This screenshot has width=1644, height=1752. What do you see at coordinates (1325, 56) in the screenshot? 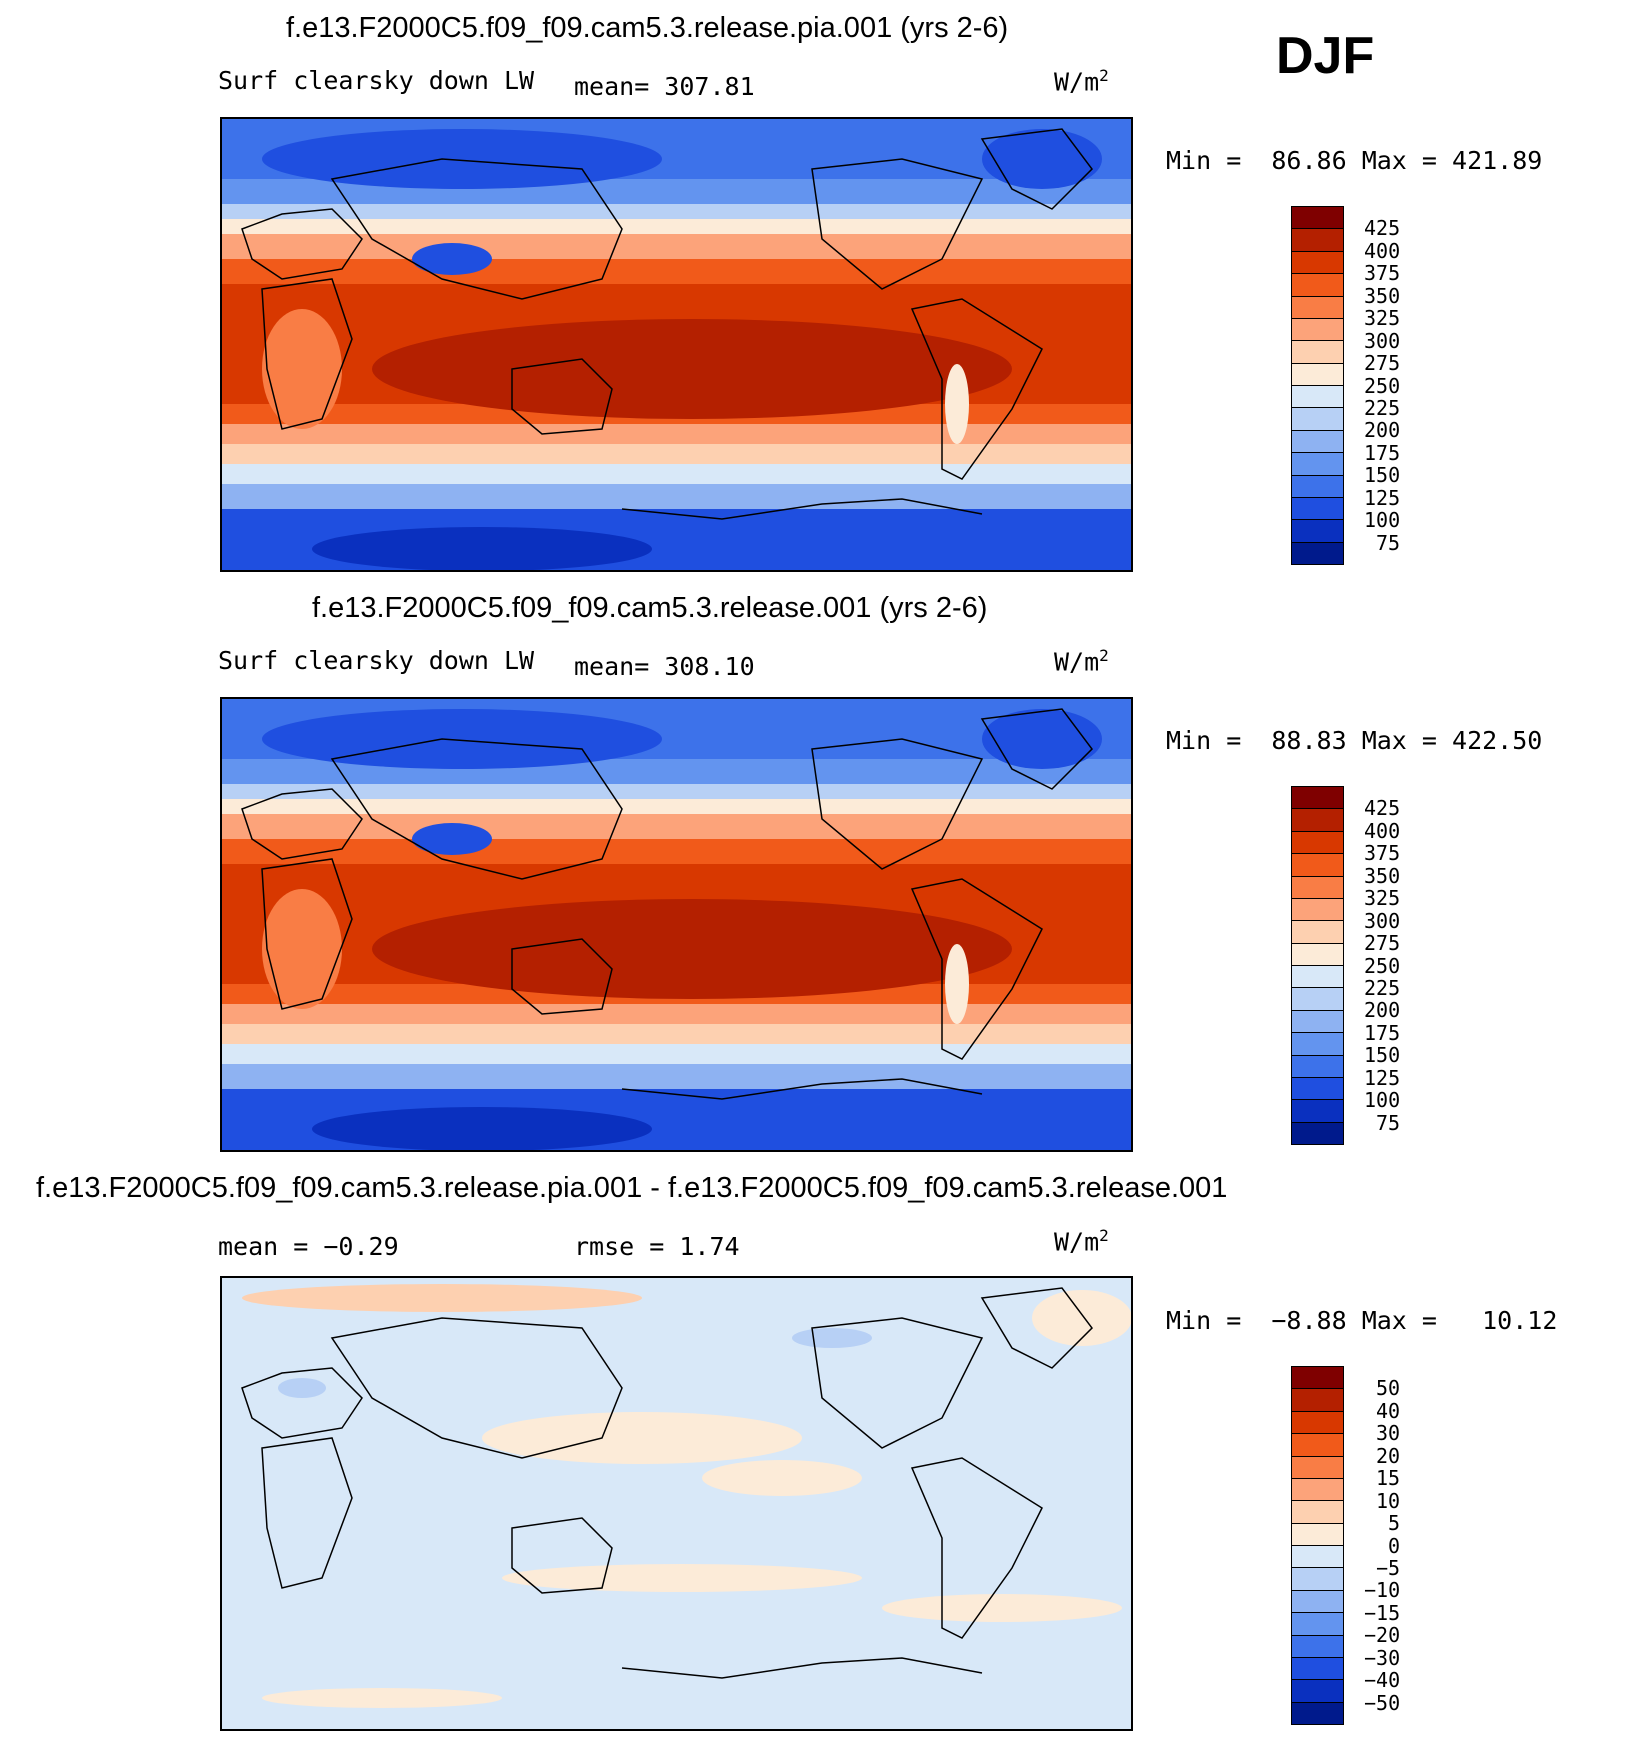
I see `season-label: DJF` at bounding box center [1325, 56].